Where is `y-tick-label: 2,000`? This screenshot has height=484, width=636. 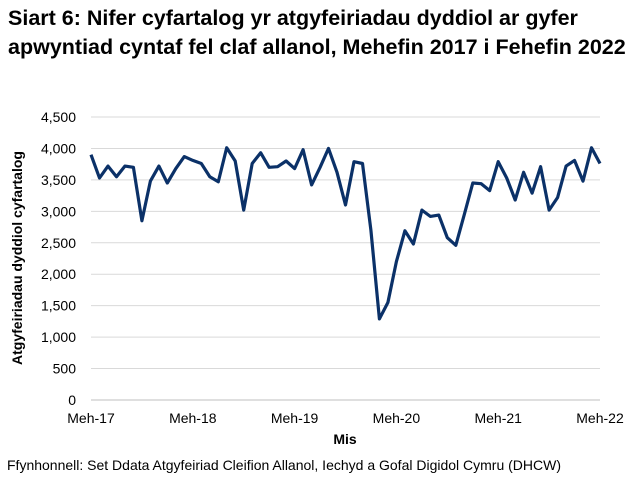
y-tick-label: 2,000 is located at coordinates (58, 274).